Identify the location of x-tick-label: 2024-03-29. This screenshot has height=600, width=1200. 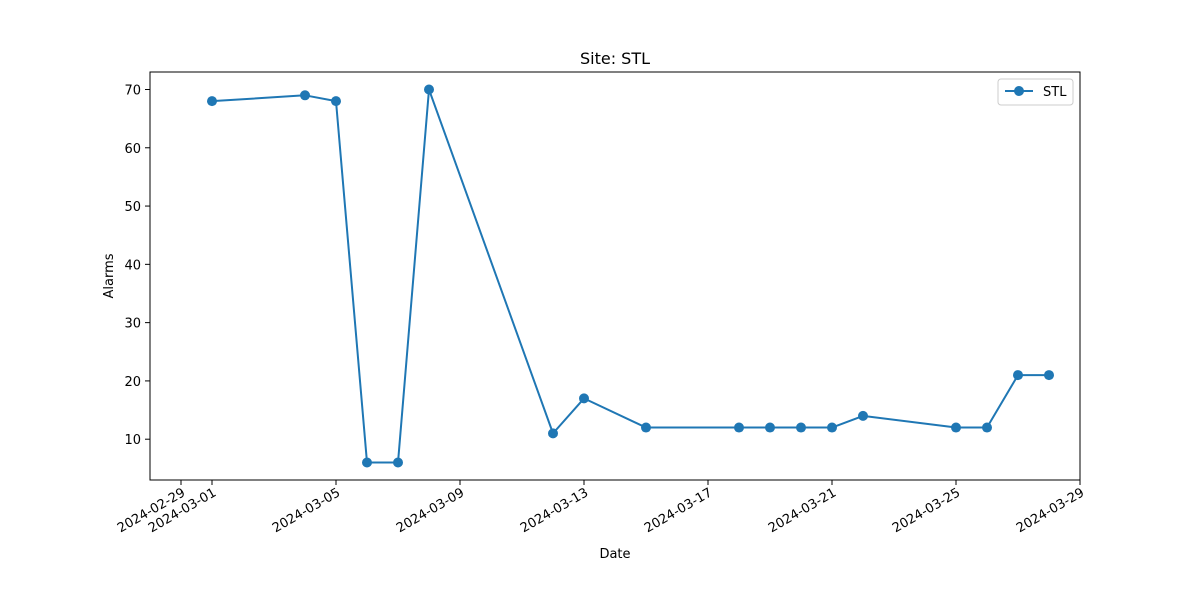
(1050, 510).